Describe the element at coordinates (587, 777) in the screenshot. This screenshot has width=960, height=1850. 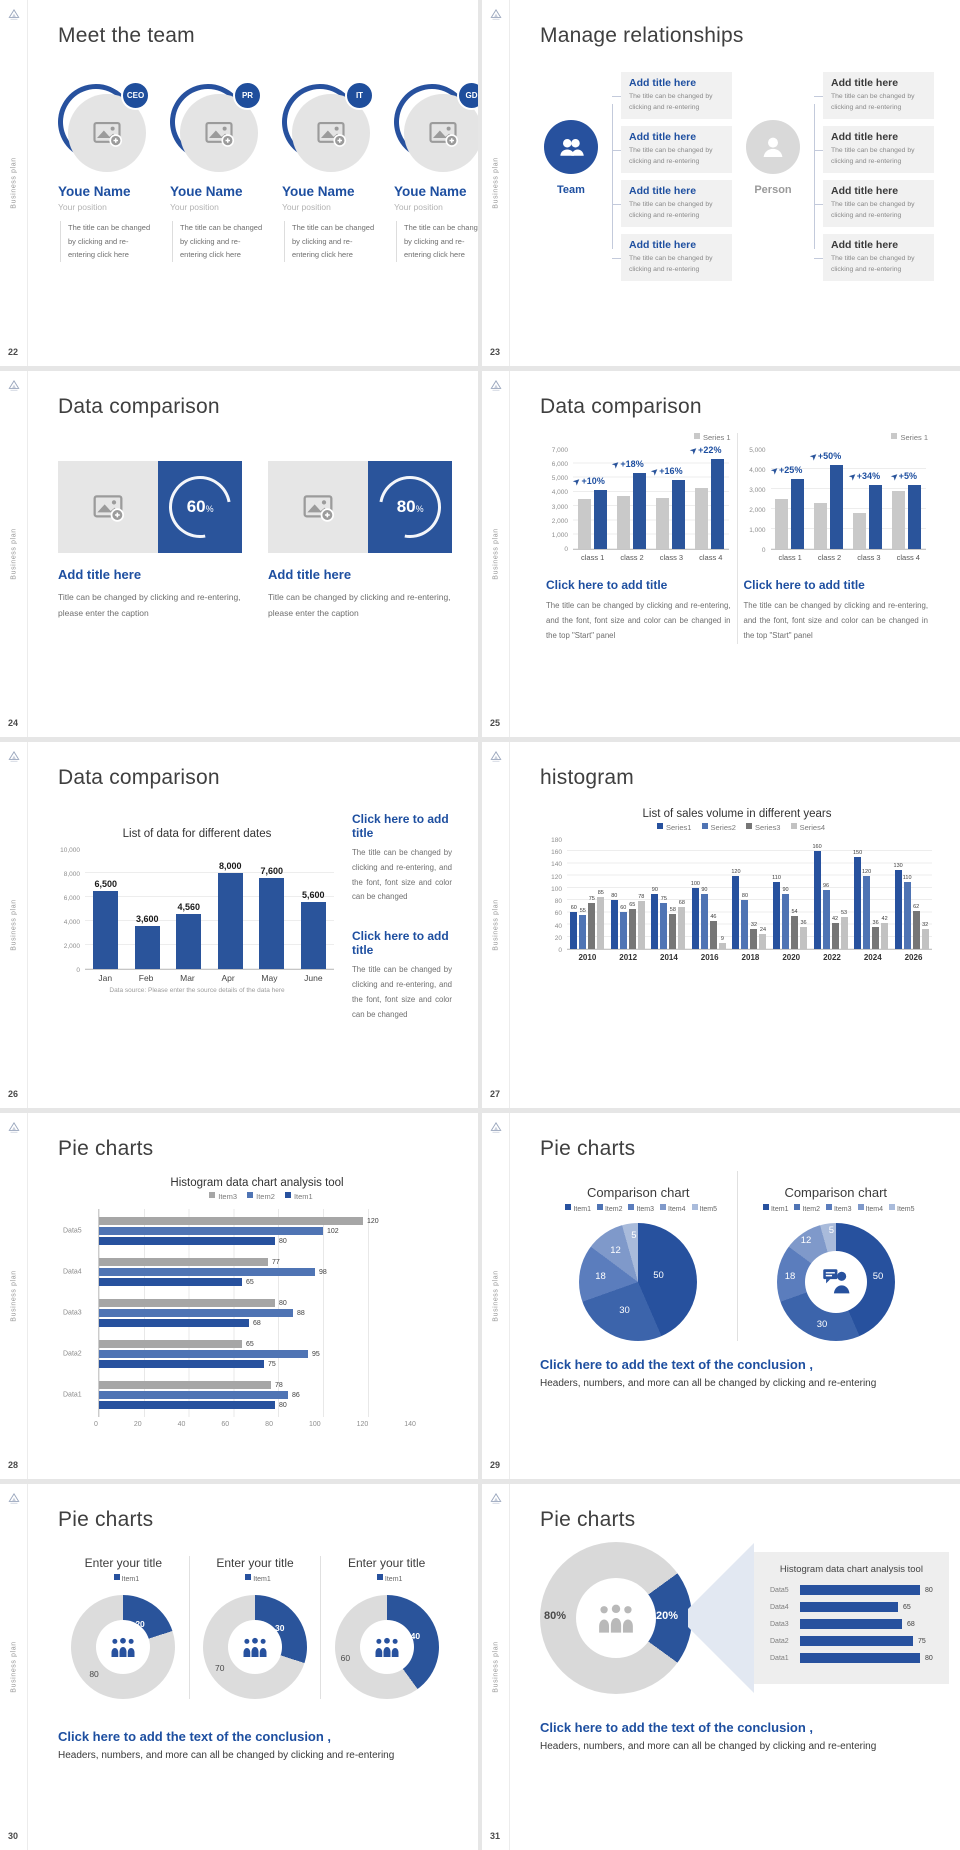
I see `slide-title: histogram` at that location.